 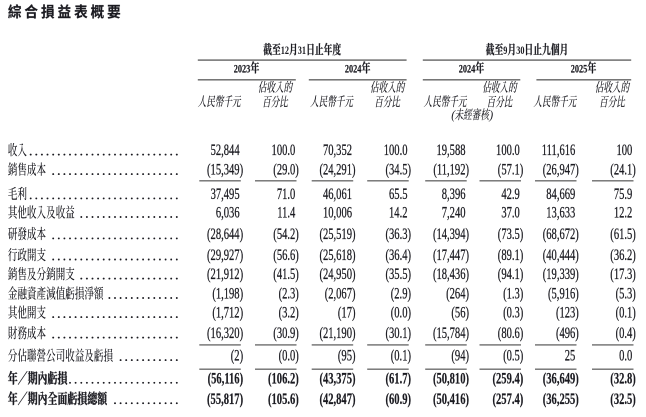 What do you see at coordinates (286, 333) in the screenshot?
I see `svg-text: (30.9)` at bounding box center [286, 333].